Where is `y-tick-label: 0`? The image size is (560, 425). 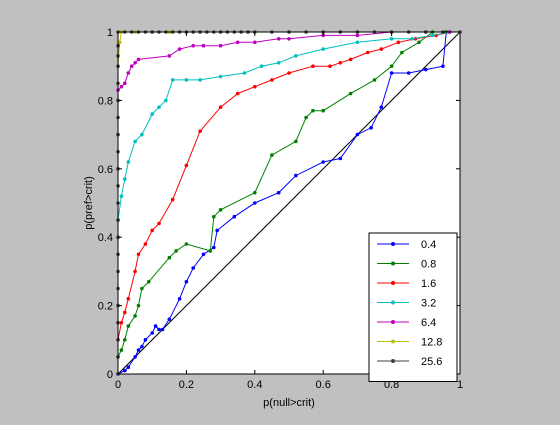
y-tick-label: 0 is located at coordinates (110, 375).